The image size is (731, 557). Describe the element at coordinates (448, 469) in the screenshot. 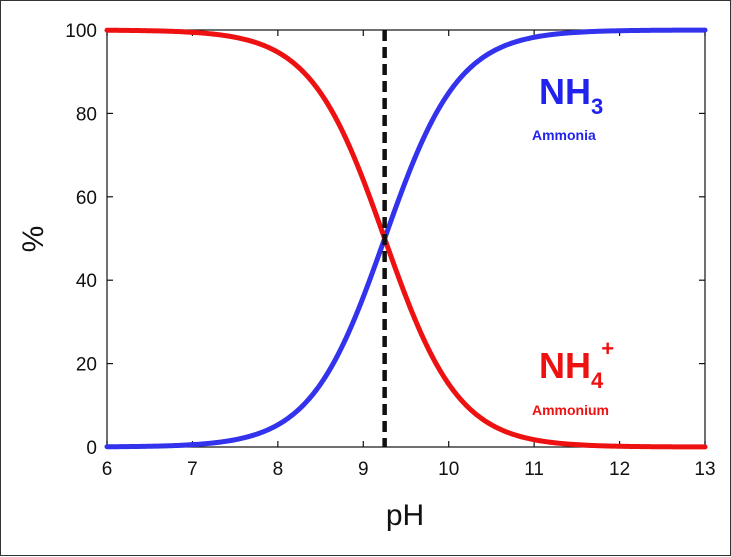

I see `x-tick-label-4: 10` at that location.